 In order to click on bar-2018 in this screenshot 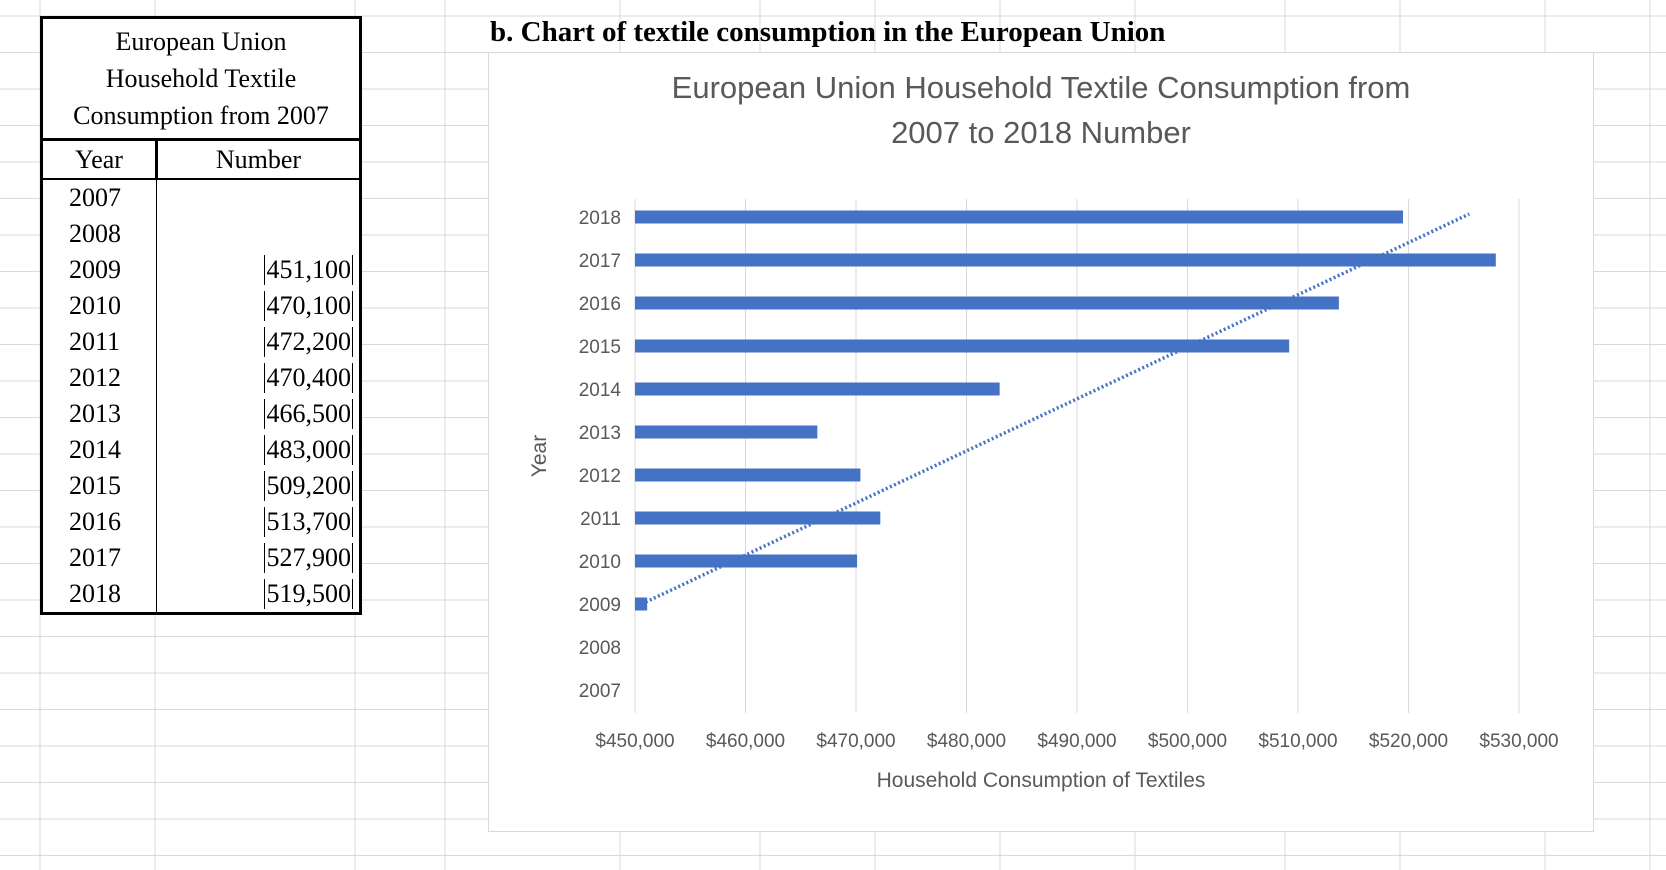, I will do `click(1019, 217)`.